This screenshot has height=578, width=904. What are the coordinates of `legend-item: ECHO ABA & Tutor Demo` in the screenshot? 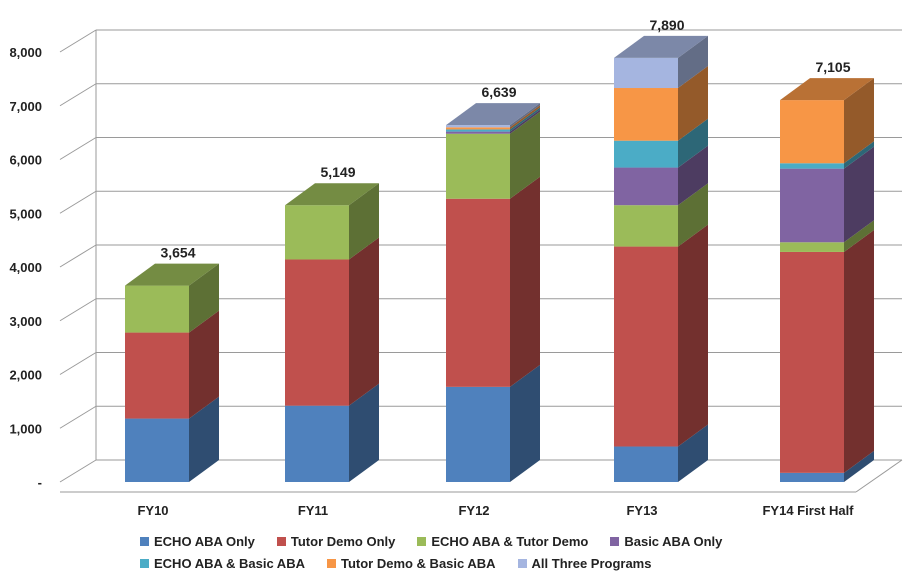 It's located at (502, 541).